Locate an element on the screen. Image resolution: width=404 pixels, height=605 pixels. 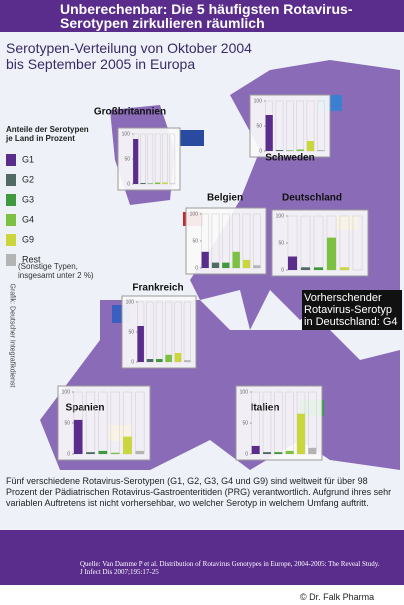
header-band is located at coordinates (202, 16).